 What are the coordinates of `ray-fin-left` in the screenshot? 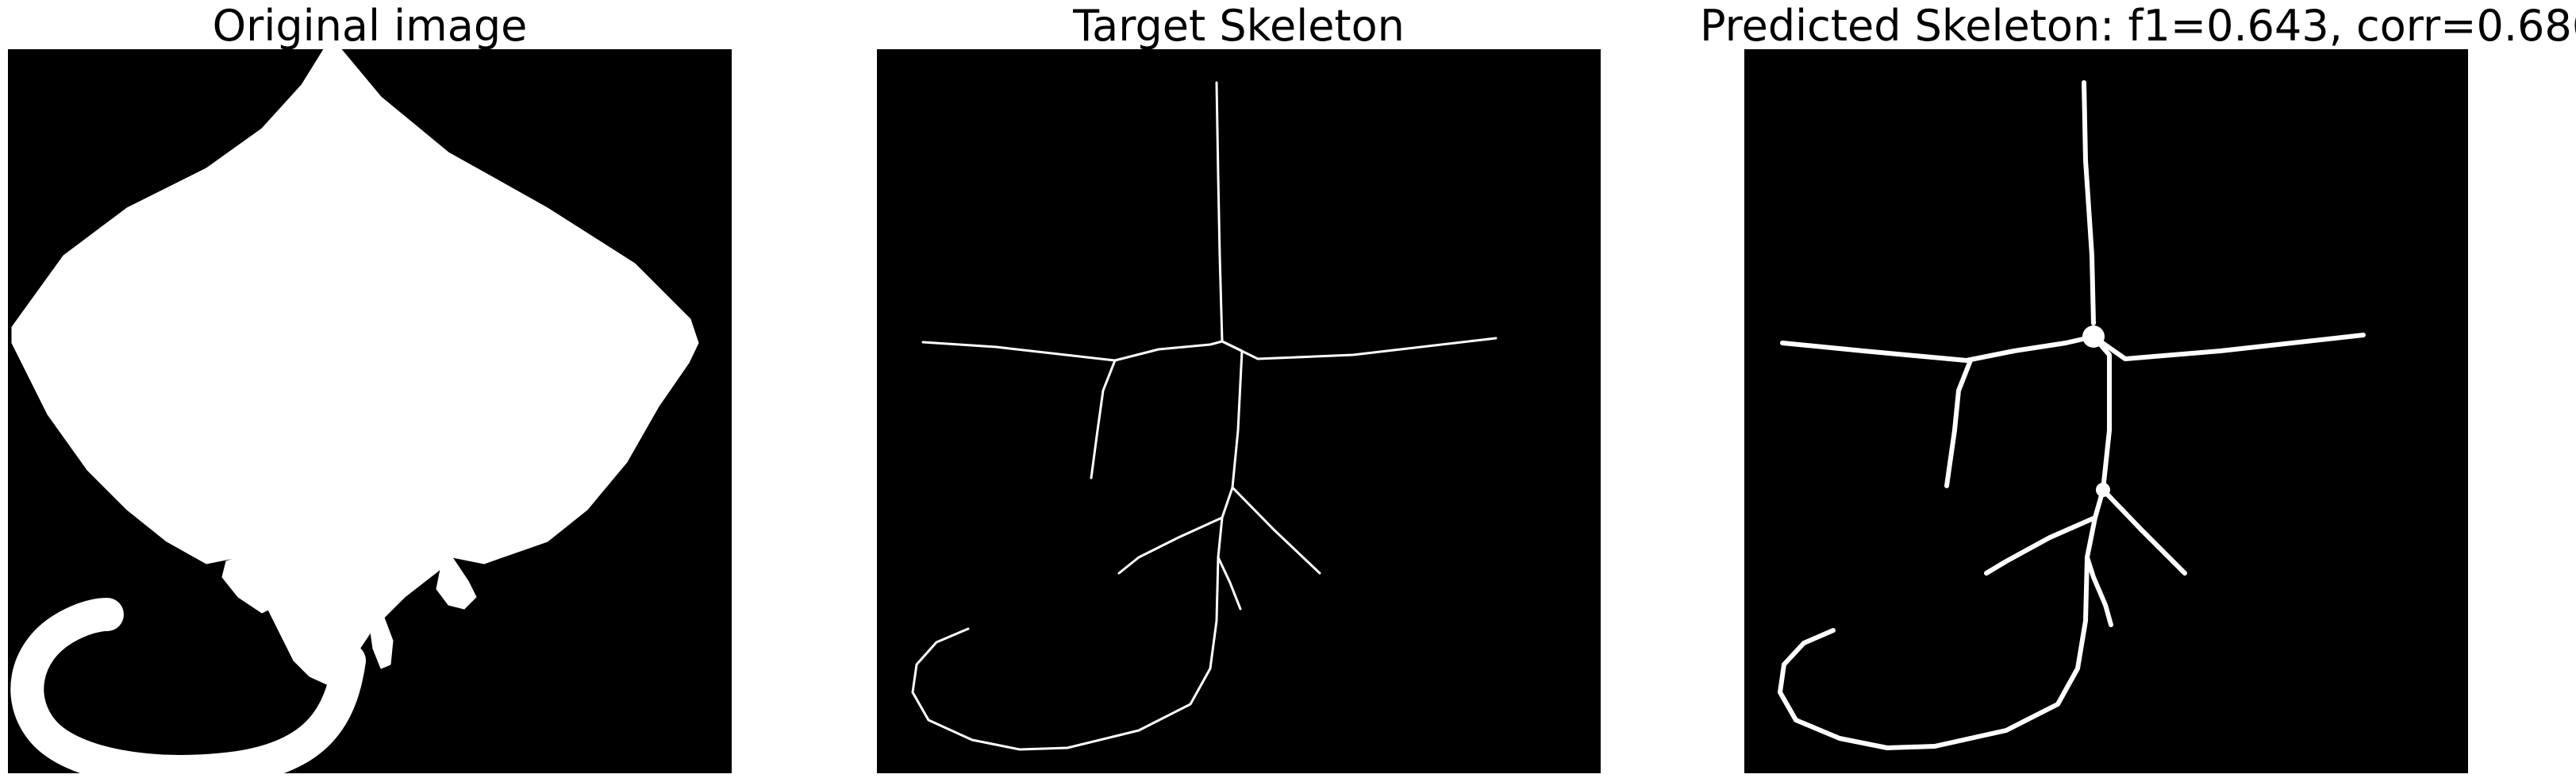 It's located at (250, 585).